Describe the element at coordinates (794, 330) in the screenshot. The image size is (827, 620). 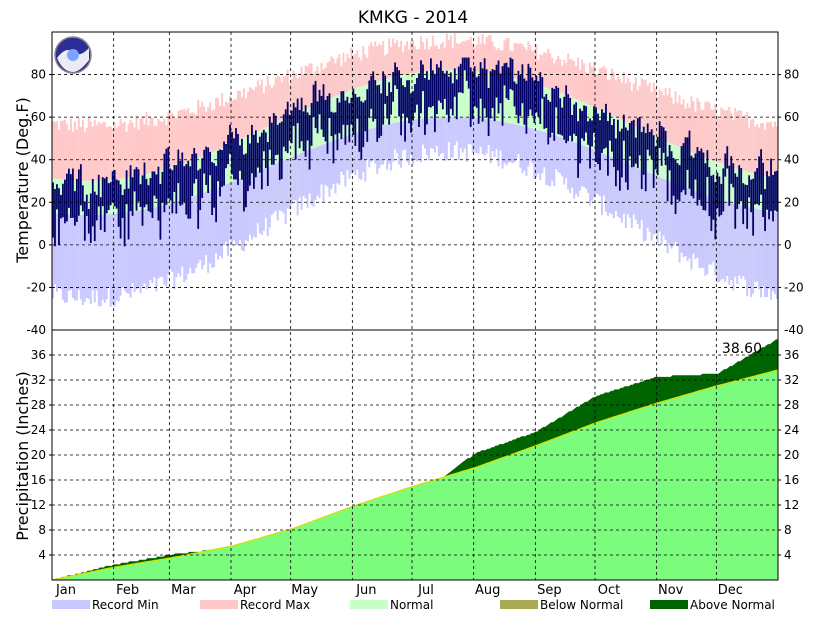
I see `temp-tick-label-right: -40` at that location.